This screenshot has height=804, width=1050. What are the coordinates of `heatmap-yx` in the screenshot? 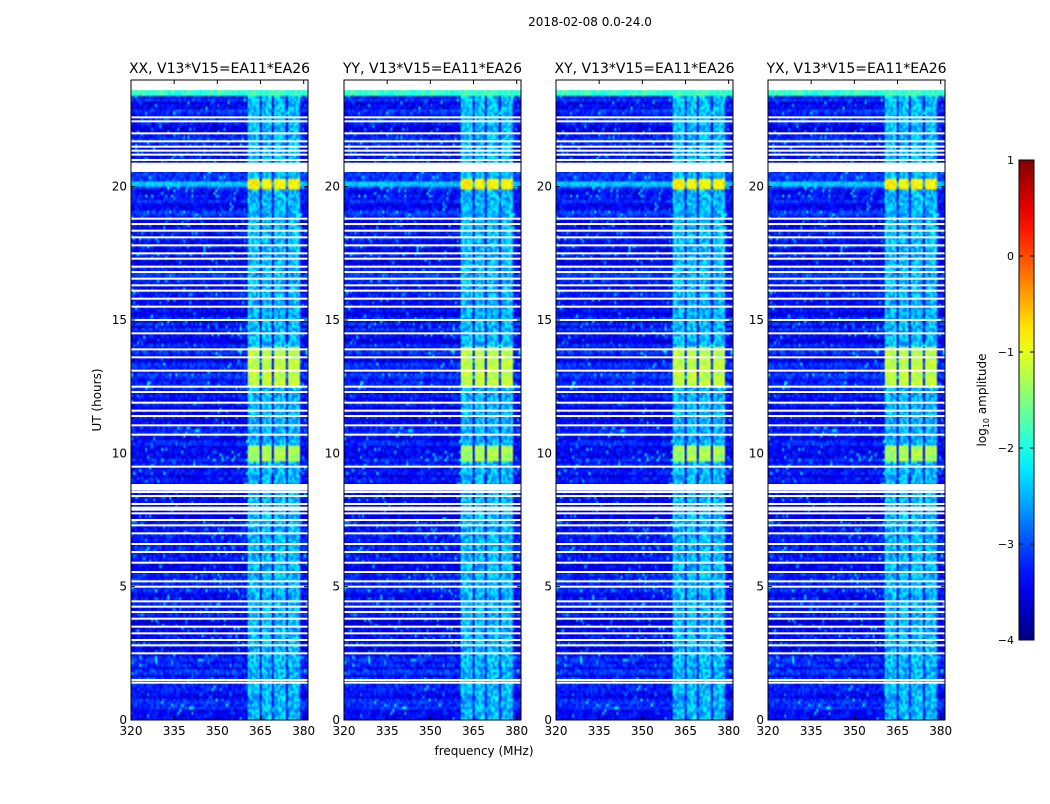 It's located at (856, 400).